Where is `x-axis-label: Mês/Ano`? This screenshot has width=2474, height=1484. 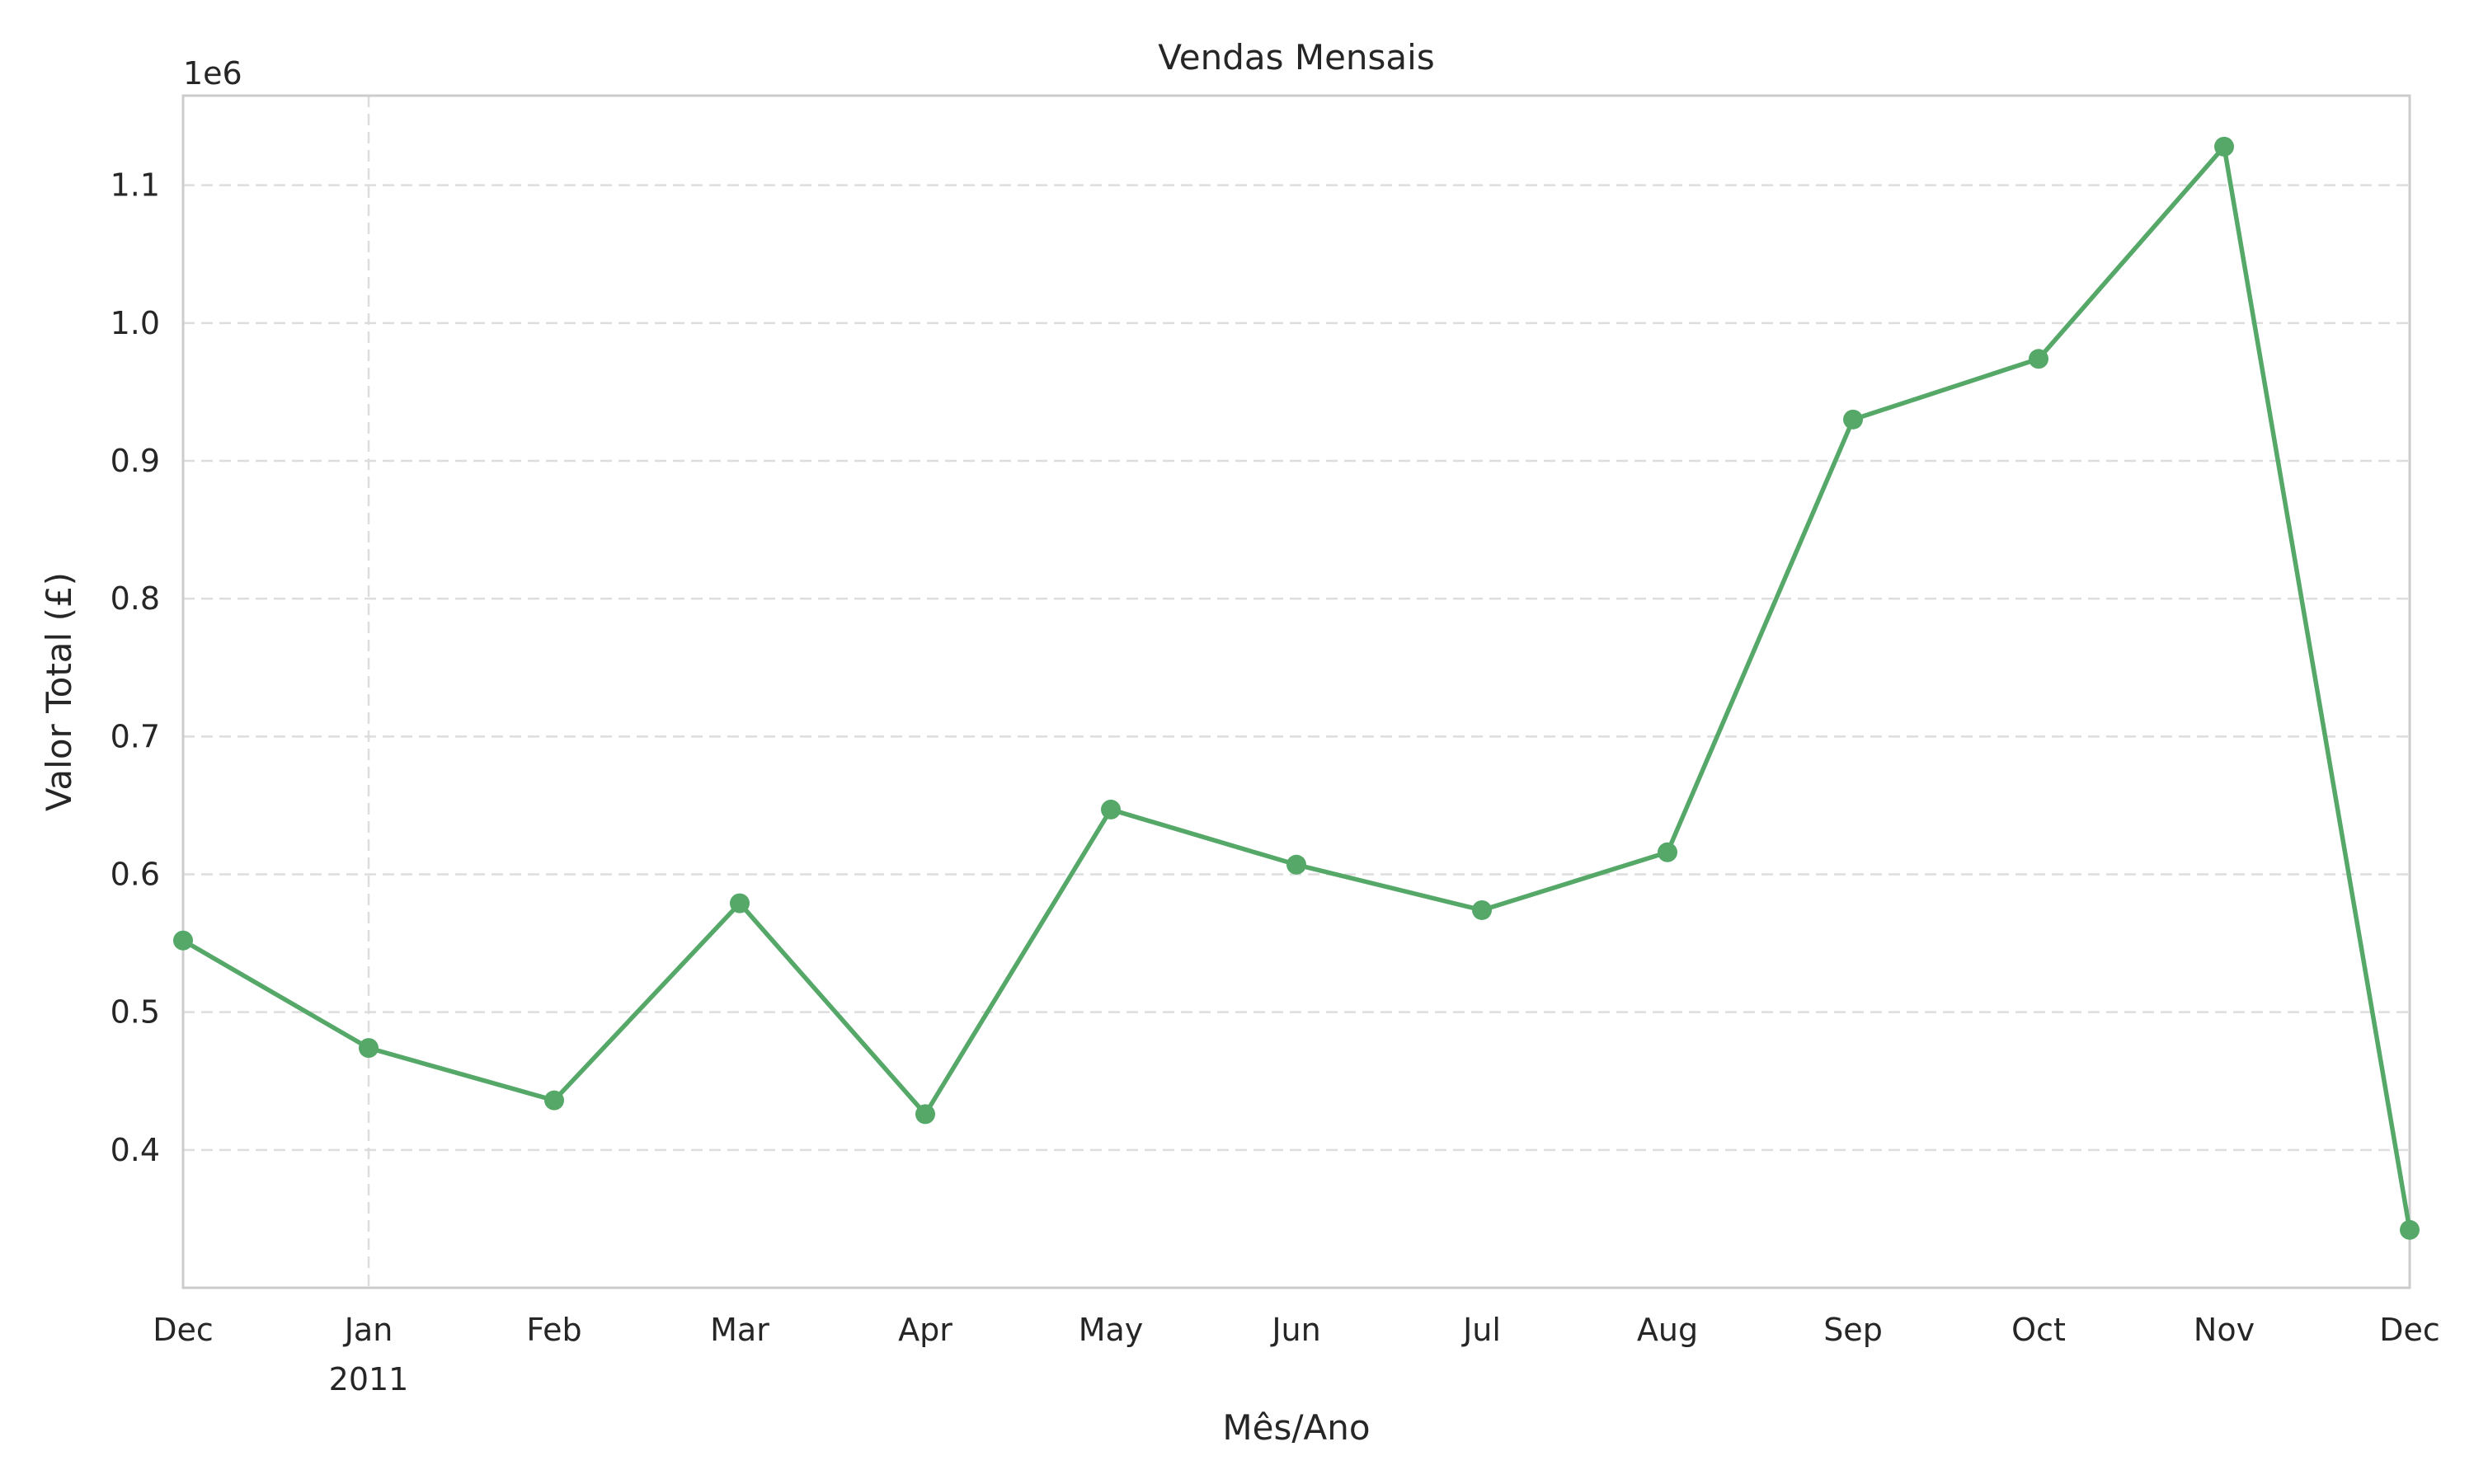
x-axis-label: Mês/Ano is located at coordinates (1296, 1427).